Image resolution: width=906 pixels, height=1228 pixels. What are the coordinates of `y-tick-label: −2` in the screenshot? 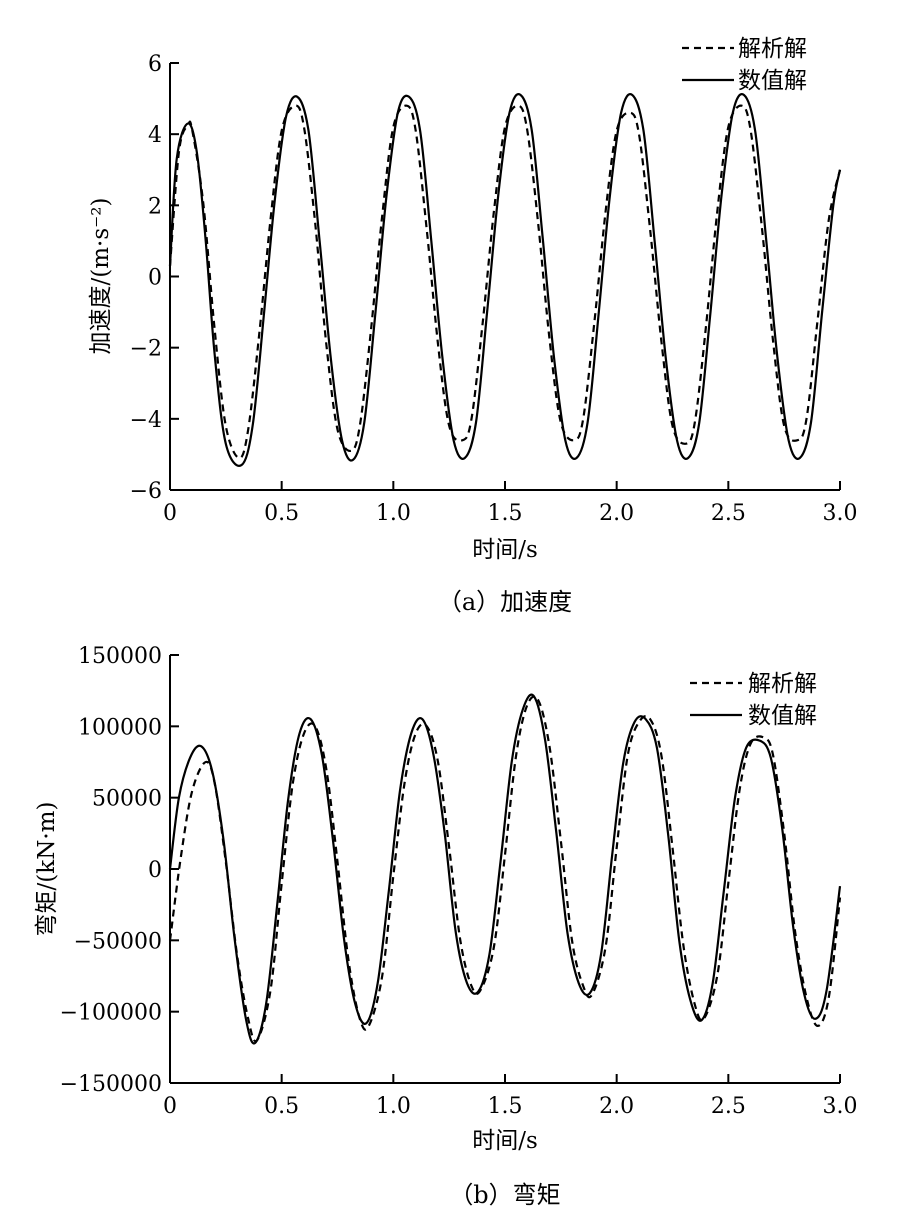 It's located at (146, 349).